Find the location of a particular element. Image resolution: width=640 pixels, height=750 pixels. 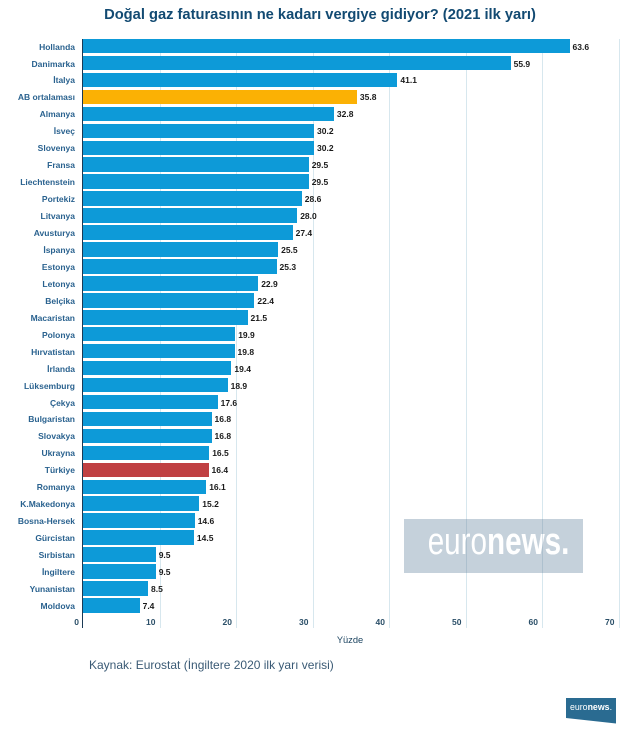

svg-text: euronews. is located at coordinates (591, 707).